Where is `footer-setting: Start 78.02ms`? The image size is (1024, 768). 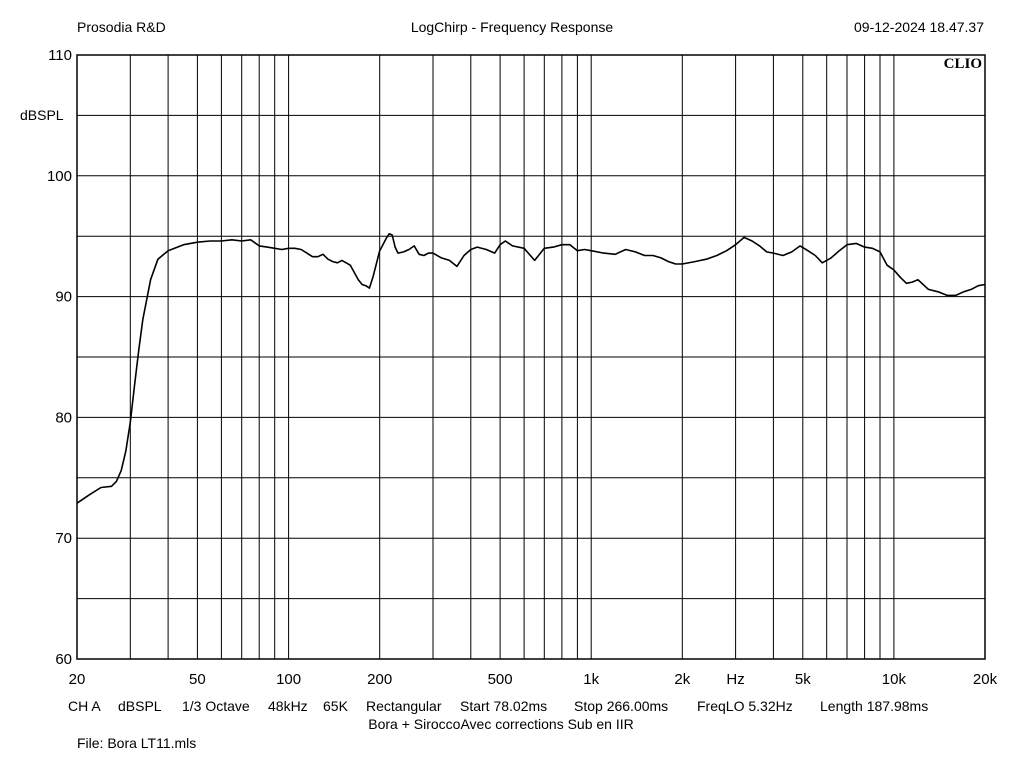
footer-setting: Start 78.02ms is located at coordinates (504, 706).